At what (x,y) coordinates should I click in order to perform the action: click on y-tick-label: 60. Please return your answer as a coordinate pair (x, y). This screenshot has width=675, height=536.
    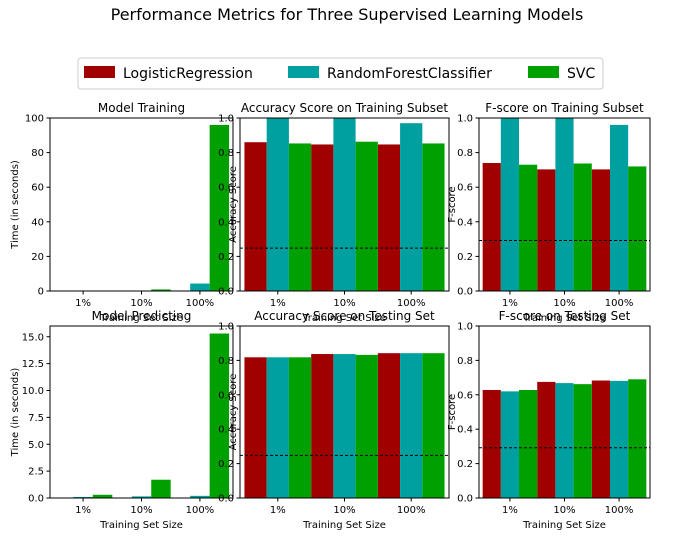
    Looking at the image, I should click on (37, 188).